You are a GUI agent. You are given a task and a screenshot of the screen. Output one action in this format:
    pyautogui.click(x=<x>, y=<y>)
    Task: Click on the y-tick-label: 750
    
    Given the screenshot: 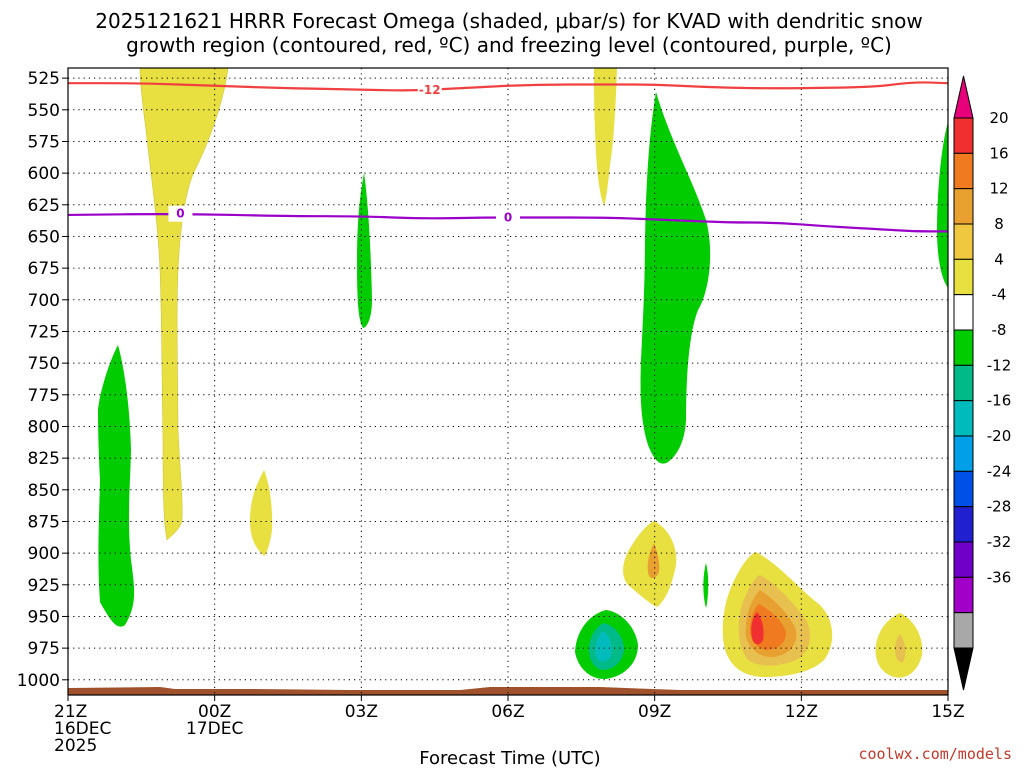 What is the action you would take?
    pyautogui.click(x=44, y=364)
    